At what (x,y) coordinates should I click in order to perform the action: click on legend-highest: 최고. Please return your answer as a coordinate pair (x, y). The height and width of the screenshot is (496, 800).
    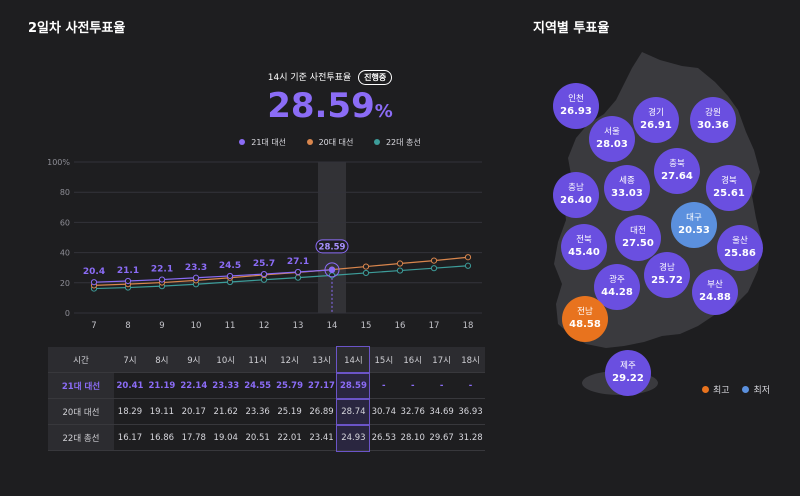
    Looking at the image, I should click on (716, 391).